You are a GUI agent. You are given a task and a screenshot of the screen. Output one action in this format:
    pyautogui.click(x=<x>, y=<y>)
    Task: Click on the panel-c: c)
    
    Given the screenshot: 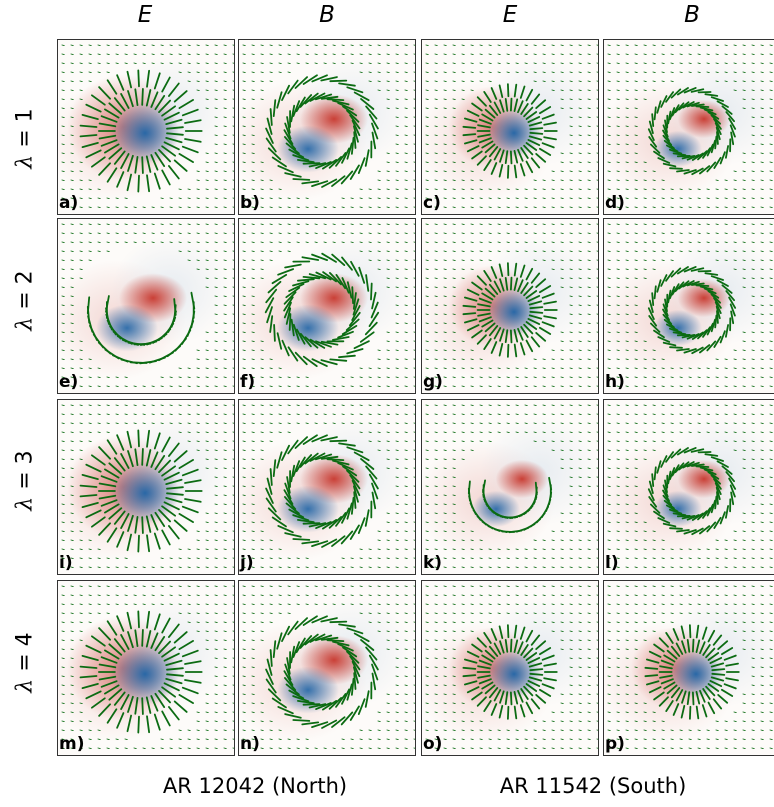 What is the action you would take?
    pyautogui.click(x=510, y=127)
    